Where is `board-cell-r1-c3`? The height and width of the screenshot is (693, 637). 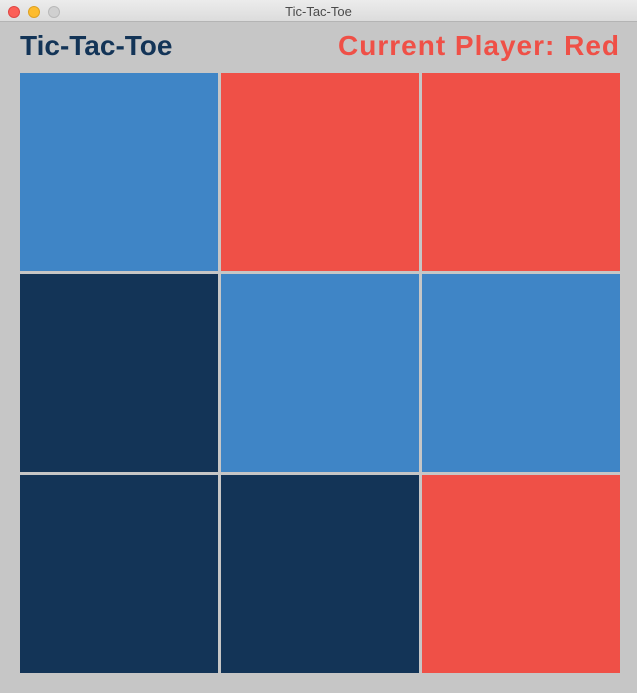
board-cell-r1-c3 is located at coordinates (521, 172).